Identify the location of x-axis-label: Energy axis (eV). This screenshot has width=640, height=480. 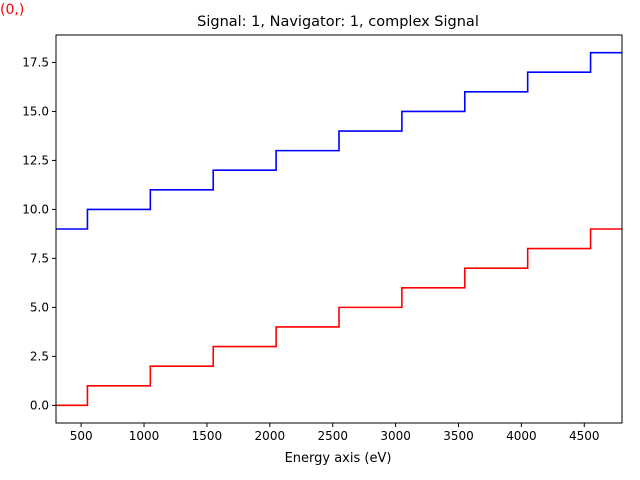
(338, 458).